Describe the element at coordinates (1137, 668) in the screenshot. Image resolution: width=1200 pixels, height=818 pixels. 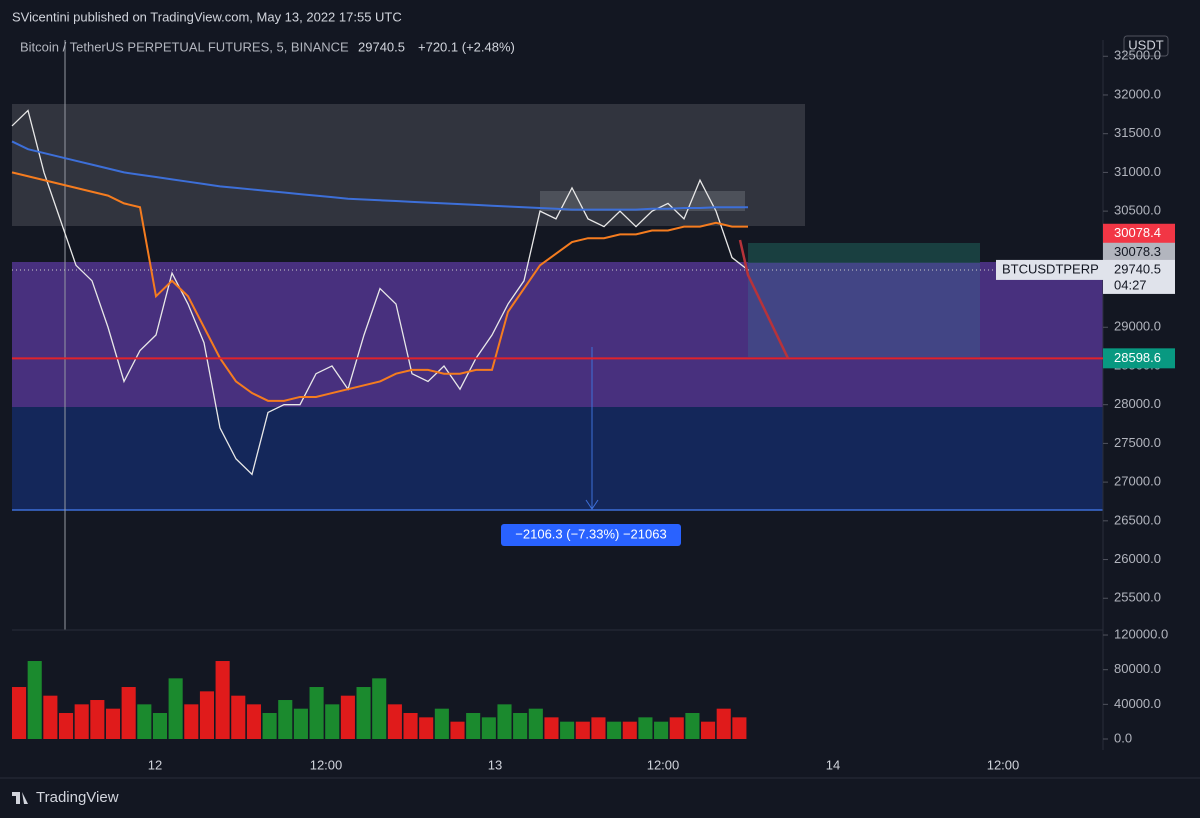
I see `volume-tick-label: 80000.0` at that location.